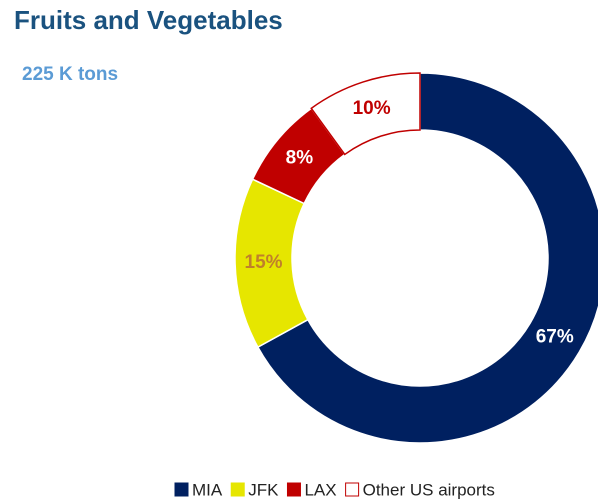  Describe the element at coordinates (320, 489) in the screenshot. I see `legend-label: LAX` at that location.